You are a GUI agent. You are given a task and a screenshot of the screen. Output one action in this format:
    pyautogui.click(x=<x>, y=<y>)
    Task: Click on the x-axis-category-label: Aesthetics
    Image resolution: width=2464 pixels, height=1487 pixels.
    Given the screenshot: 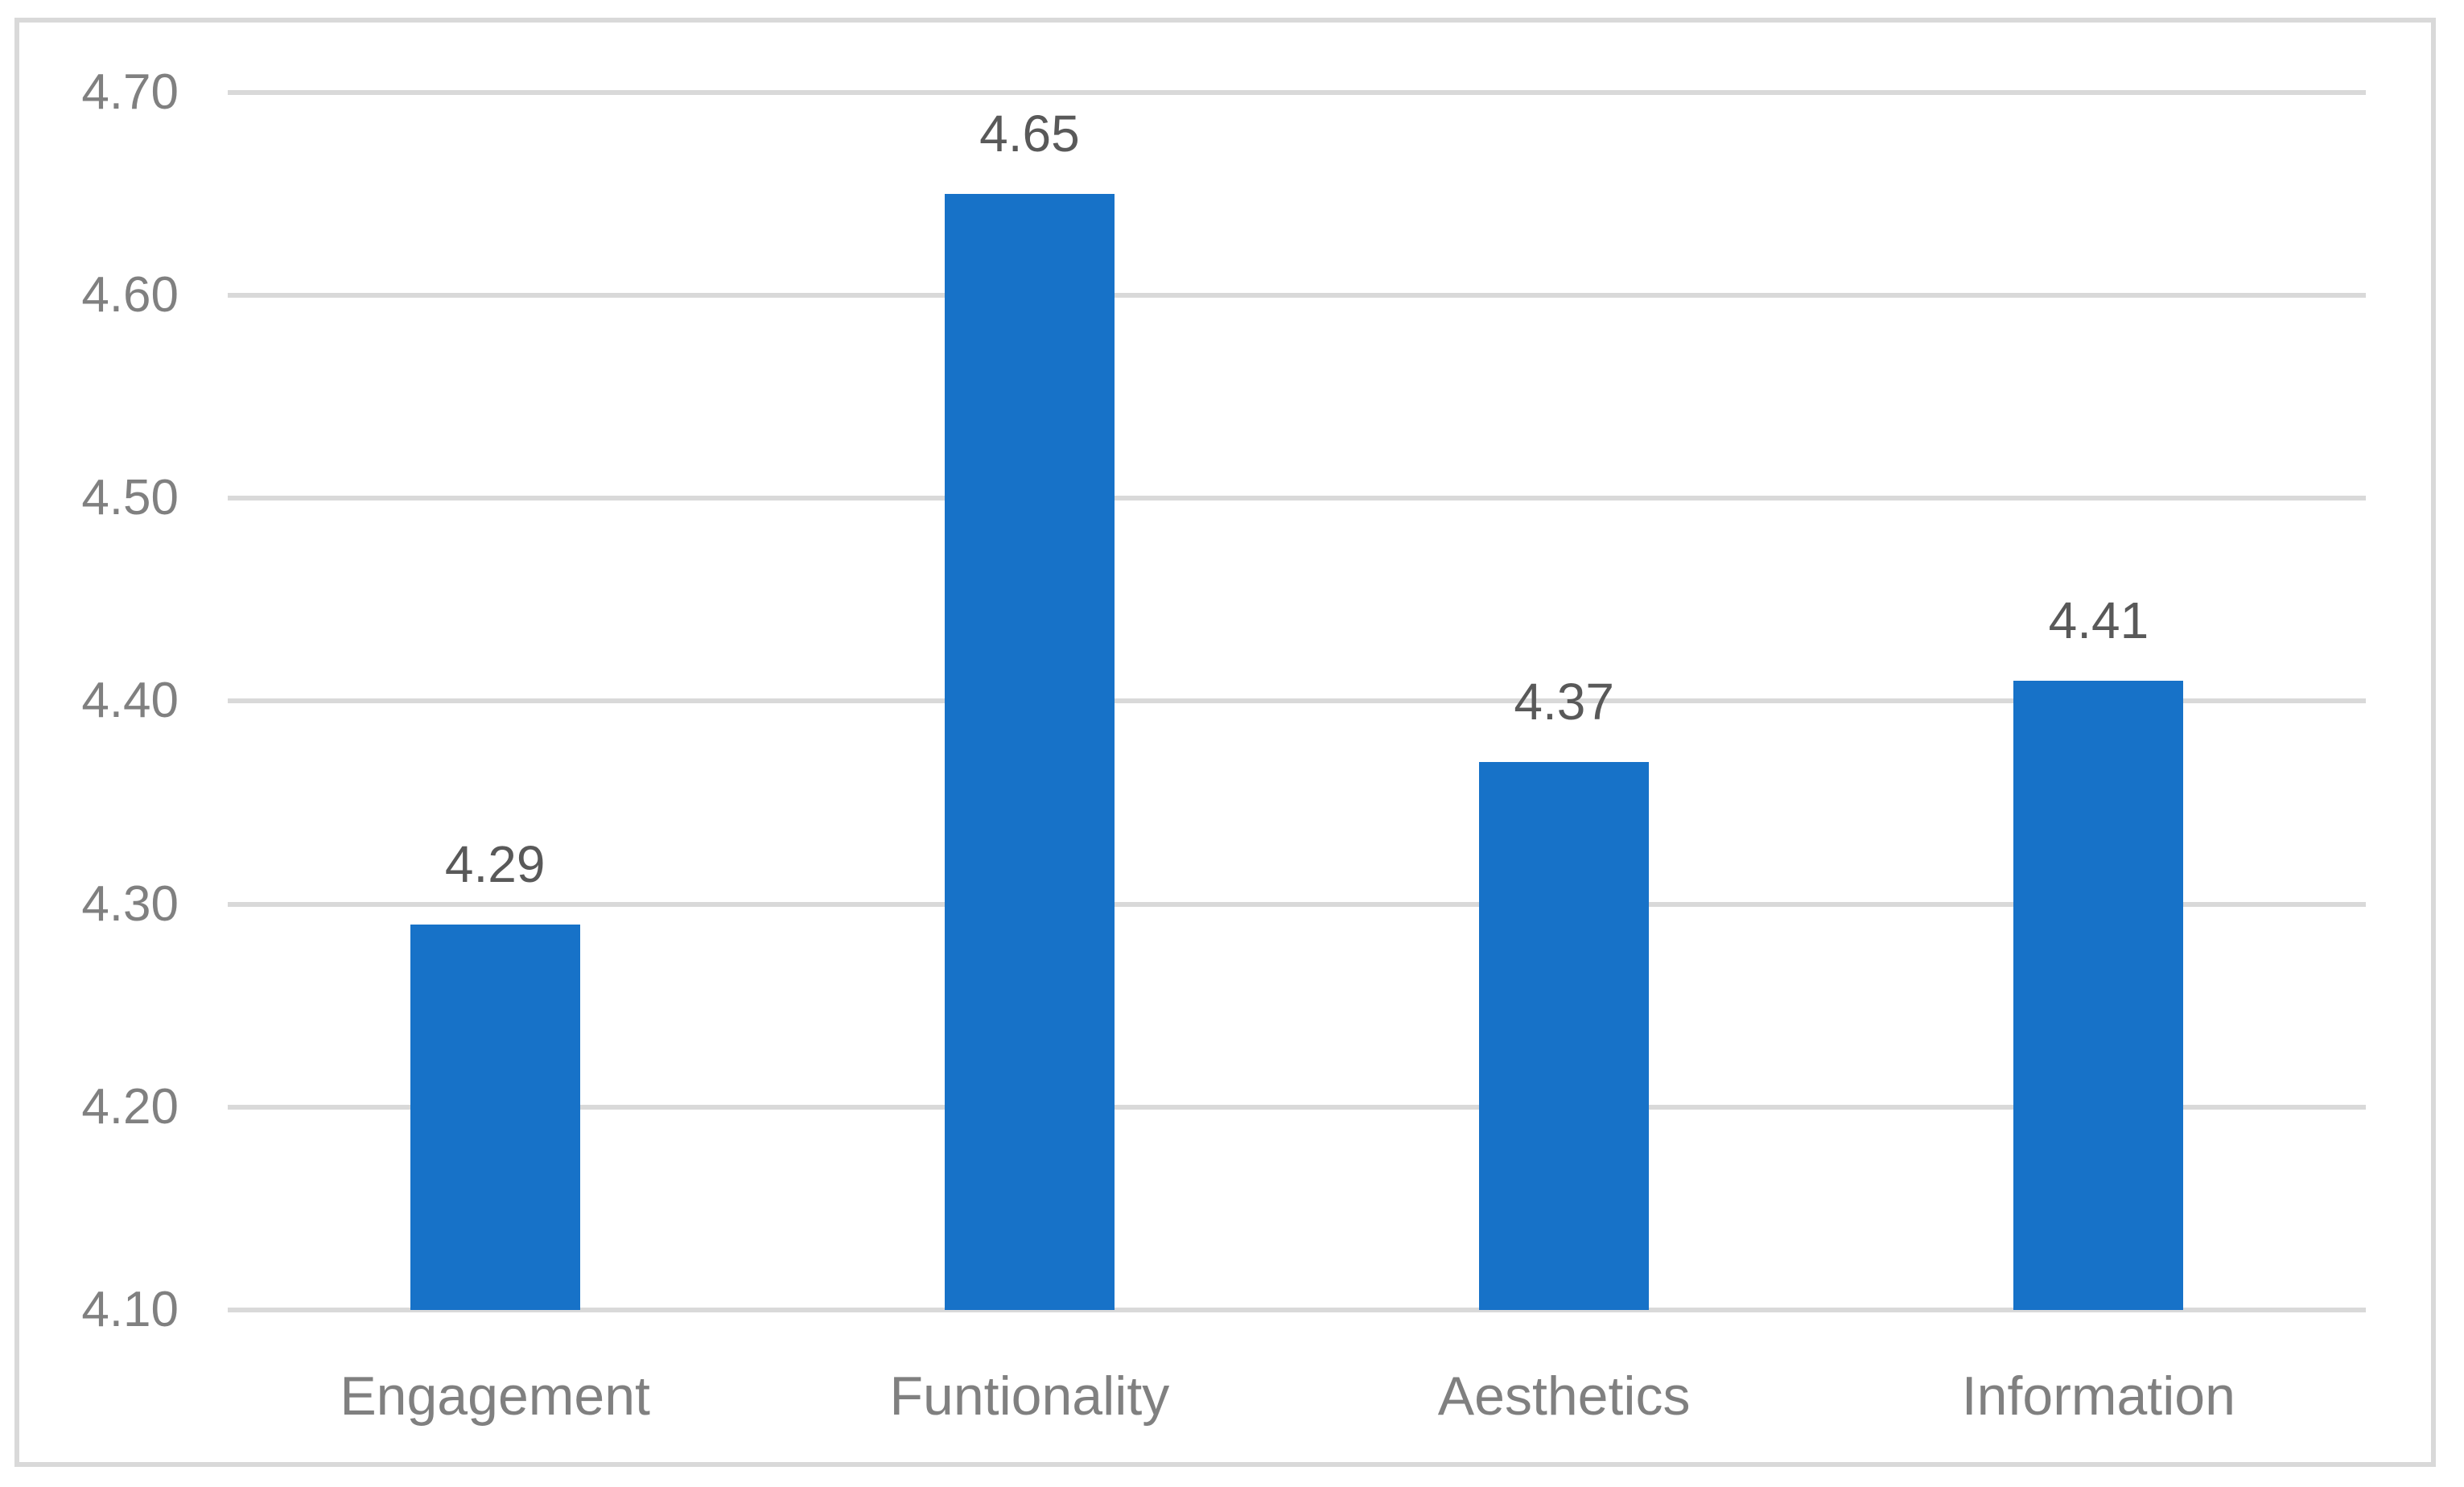 What is the action you would take?
    pyautogui.click(x=1564, y=1396)
    